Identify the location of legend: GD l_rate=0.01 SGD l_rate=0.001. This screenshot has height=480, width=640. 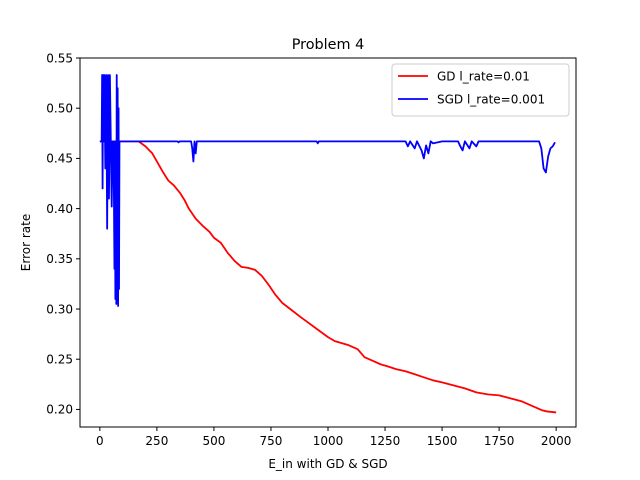
(480, 90).